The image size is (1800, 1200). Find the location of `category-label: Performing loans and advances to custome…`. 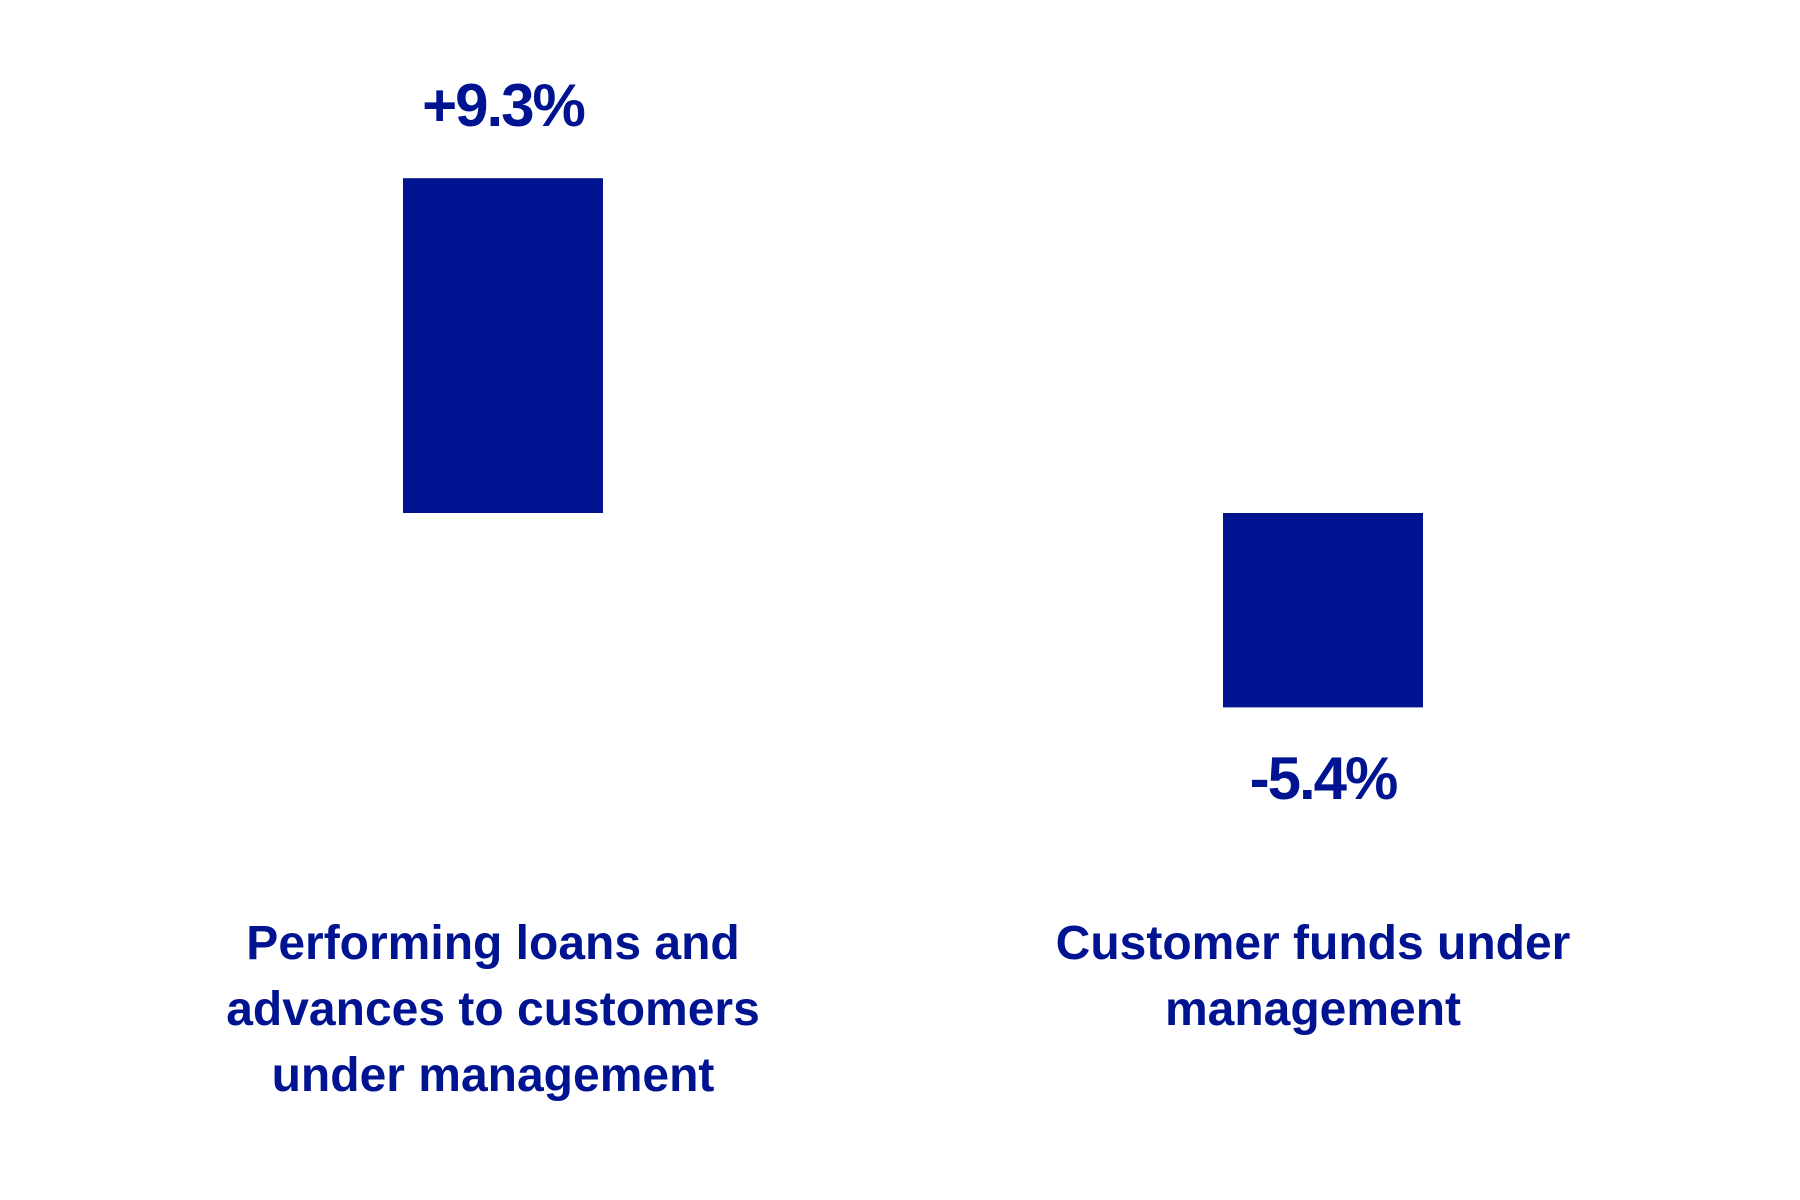

category-label: Performing loans and advances to custome… is located at coordinates (493, 1009).